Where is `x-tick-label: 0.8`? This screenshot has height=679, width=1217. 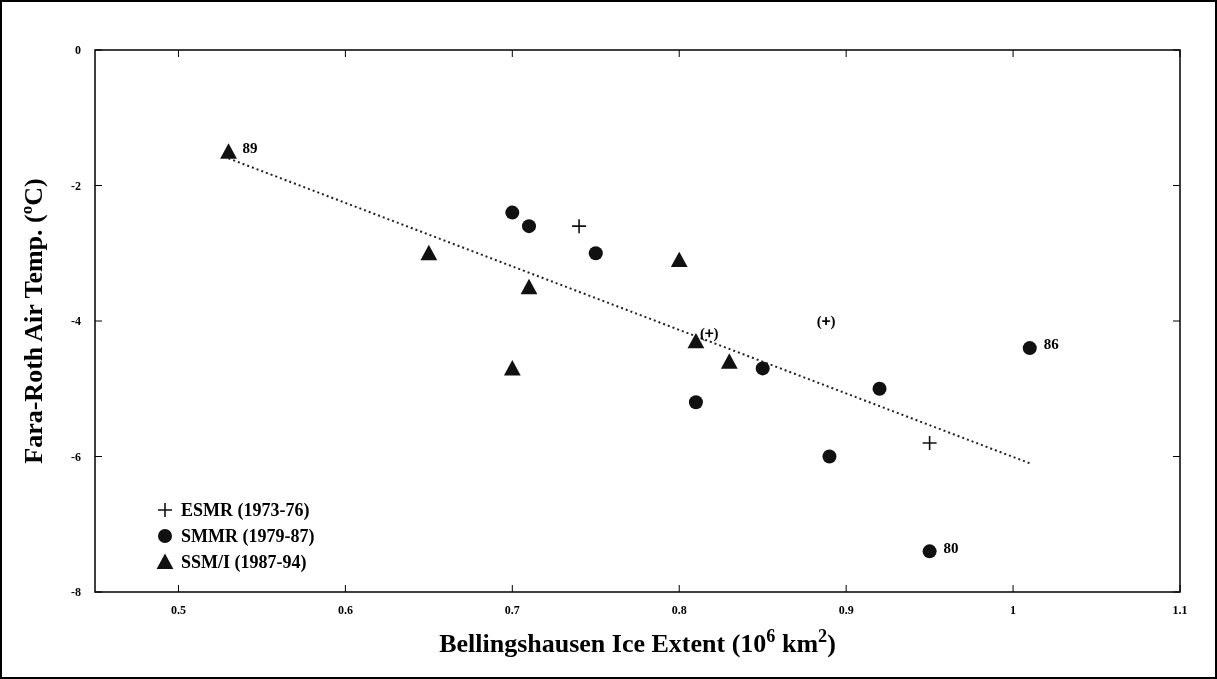 x-tick-label: 0.8 is located at coordinates (679, 610).